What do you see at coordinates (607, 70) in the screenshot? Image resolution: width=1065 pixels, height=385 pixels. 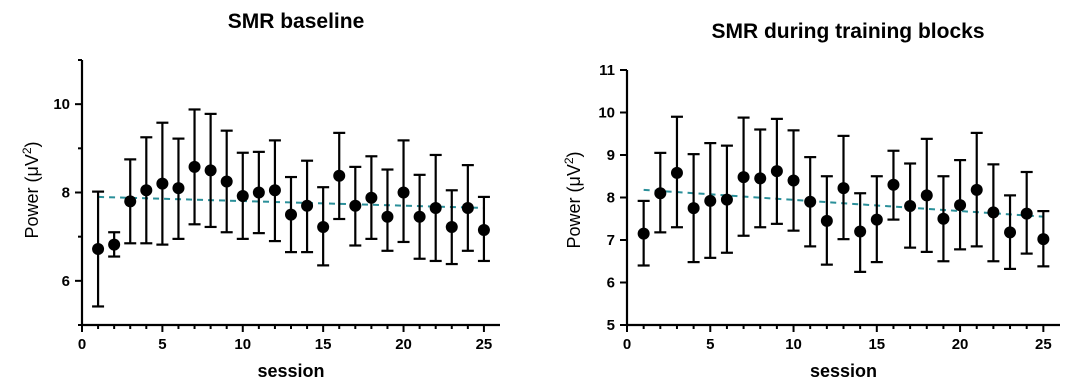 I see `y-tick-label: 11` at bounding box center [607, 70].